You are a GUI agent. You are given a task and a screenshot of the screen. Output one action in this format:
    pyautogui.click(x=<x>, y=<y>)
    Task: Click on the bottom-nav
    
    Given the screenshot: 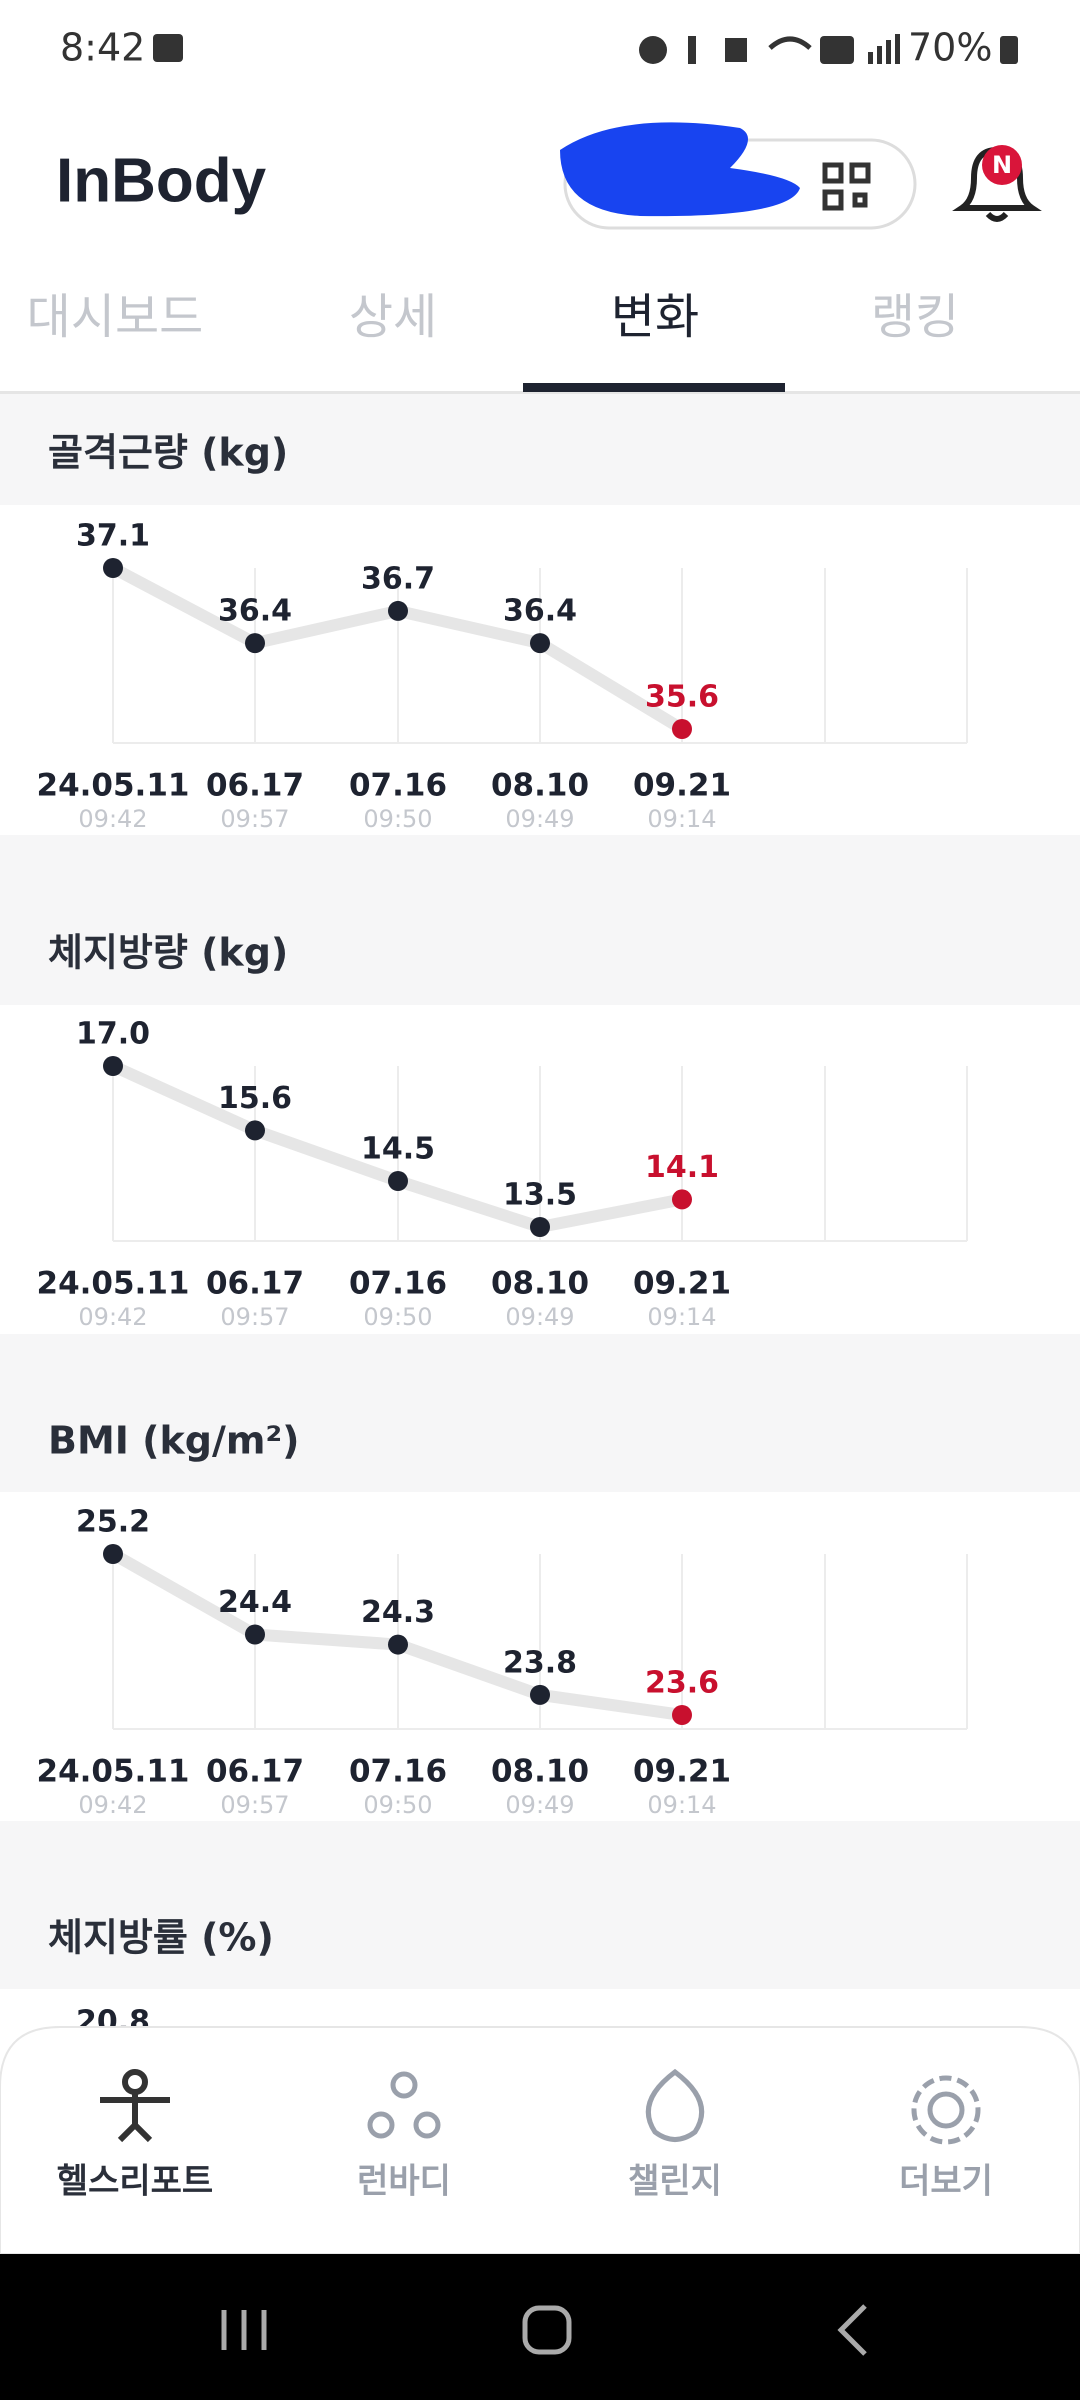 What is the action you would take?
    pyautogui.click(x=540, y=2140)
    